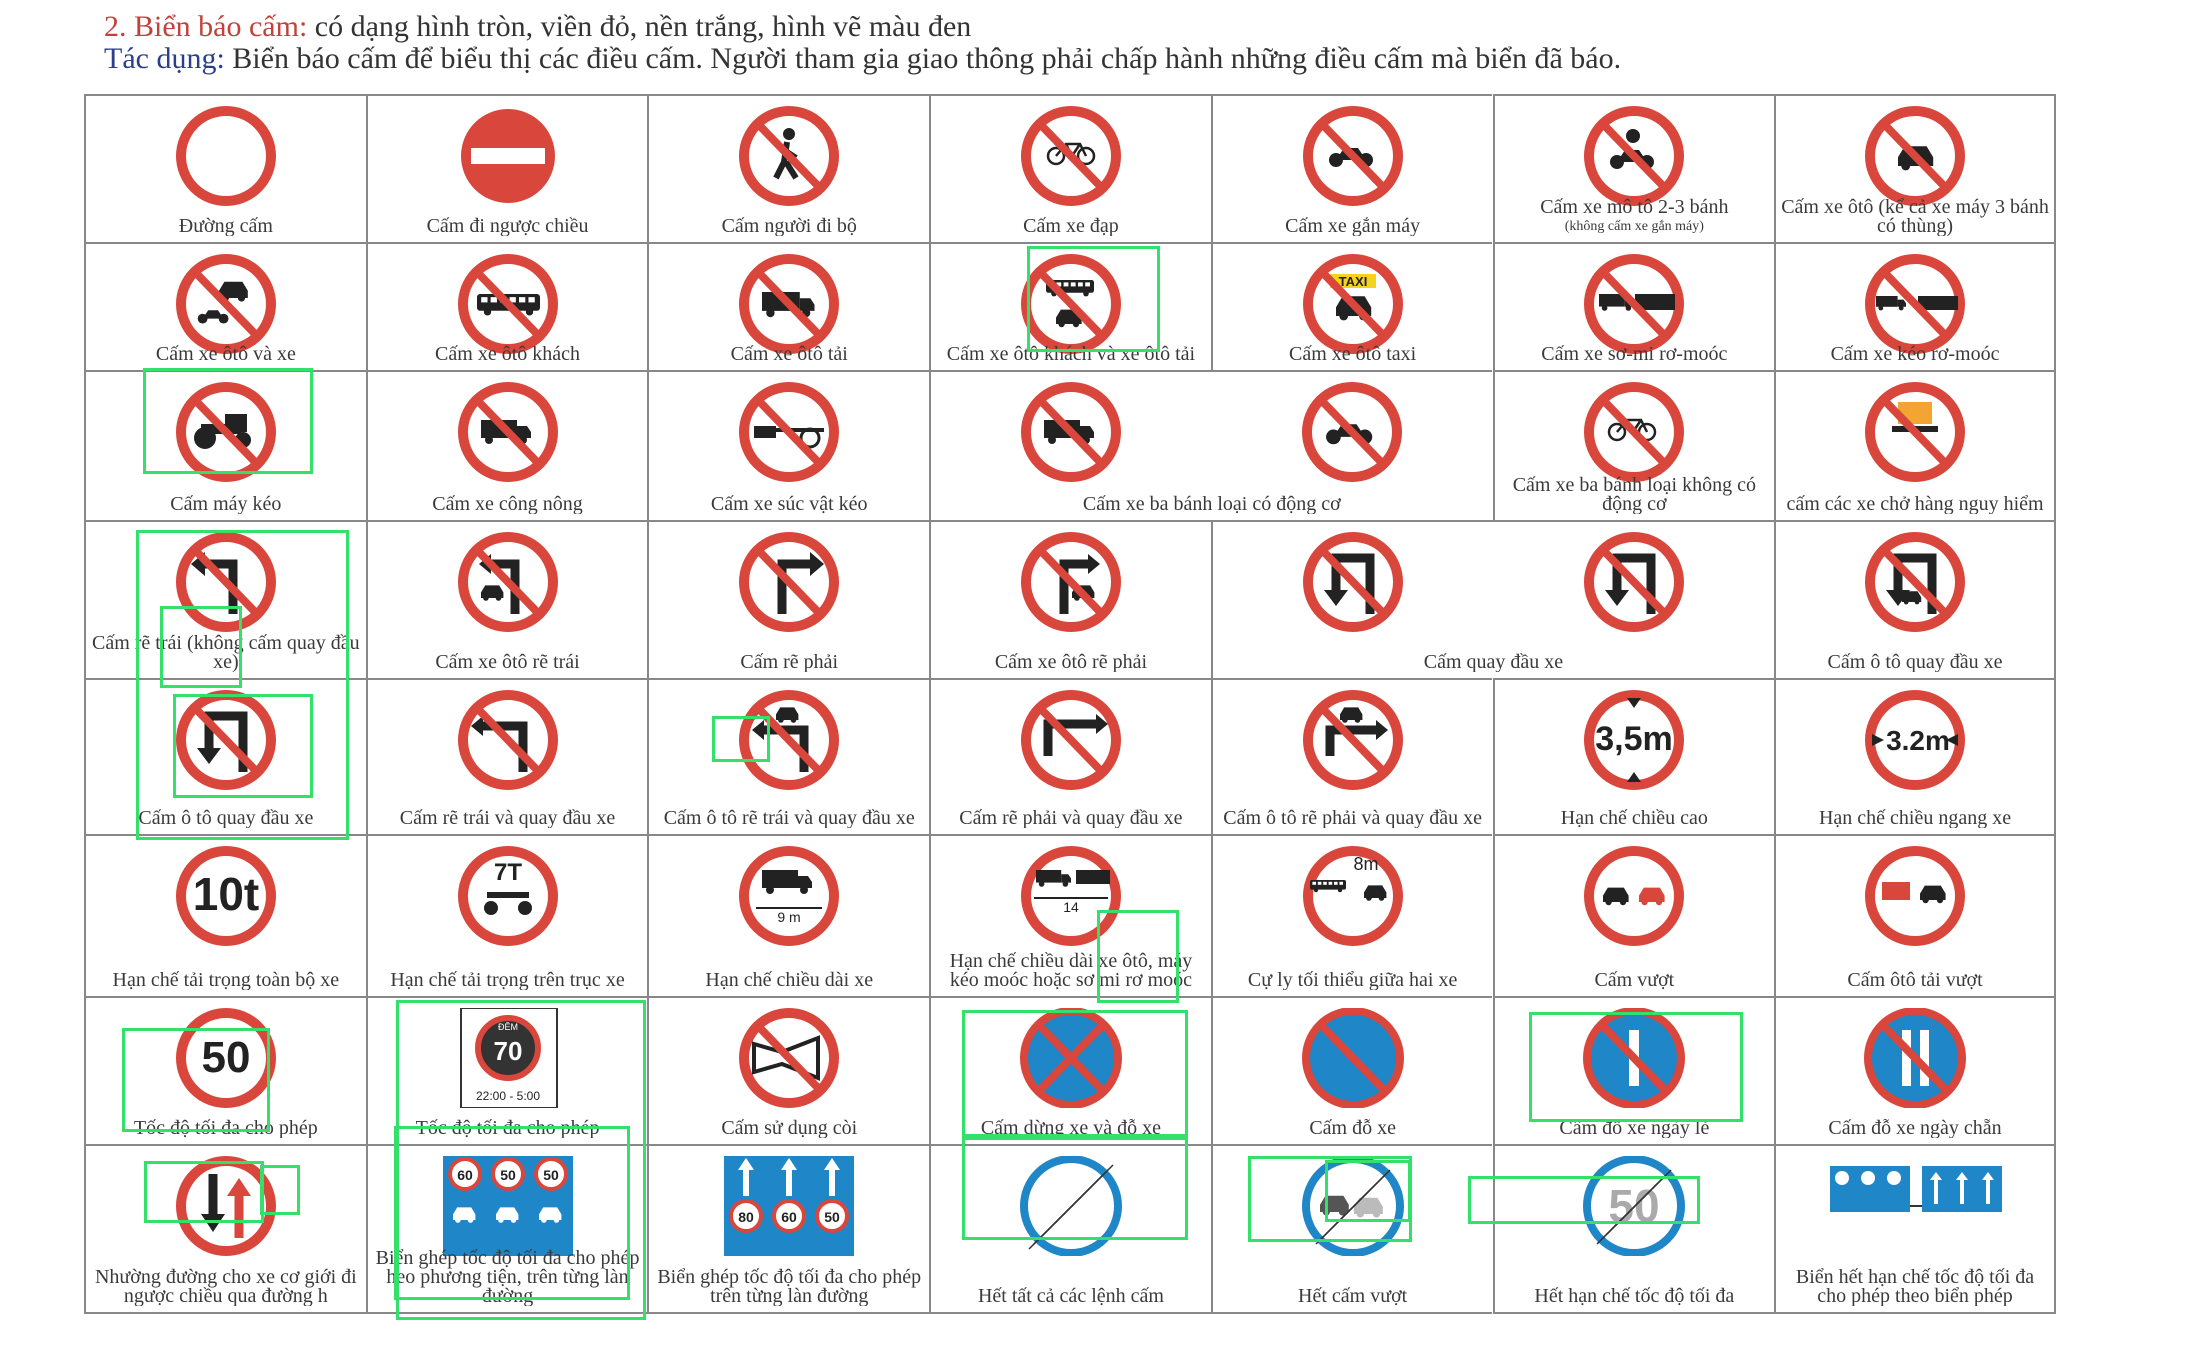 This screenshot has width=2193, height=1350. Describe the element at coordinates (789, 917) in the screenshot. I see `svg-text: 9 m` at that location.